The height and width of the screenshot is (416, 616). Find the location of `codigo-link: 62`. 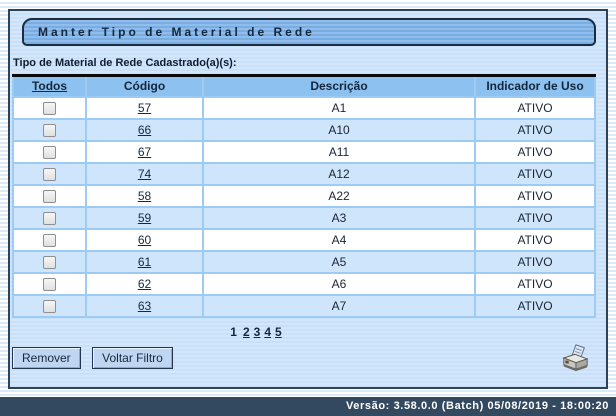

codigo-link: 62 is located at coordinates (144, 283).